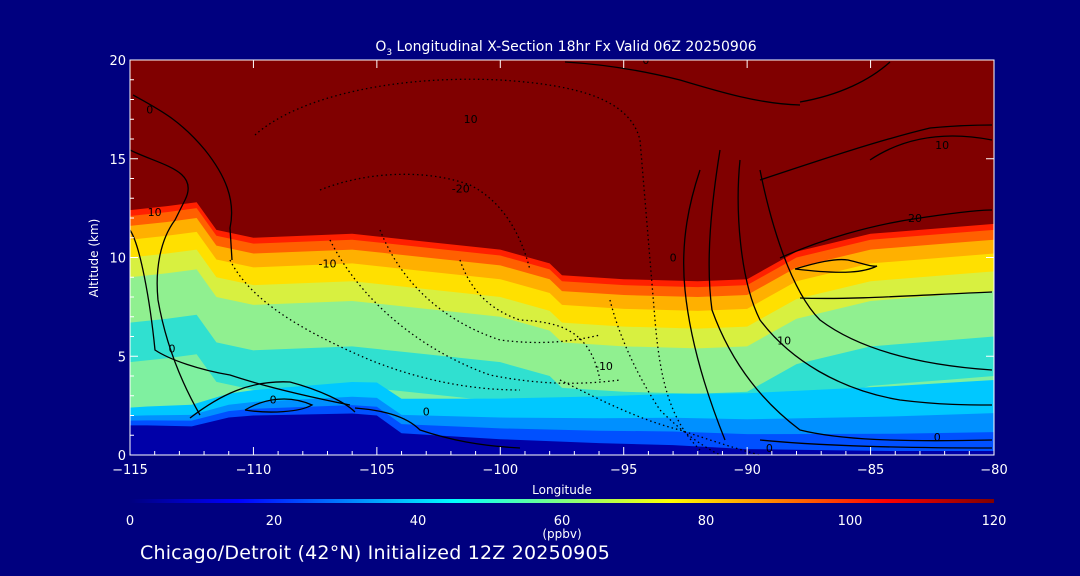 The width and height of the screenshot is (1080, 576). What do you see at coordinates (389, 53) in the screenshot?
I see `title-species-subscript: 3` at bounding box center [389, 53].